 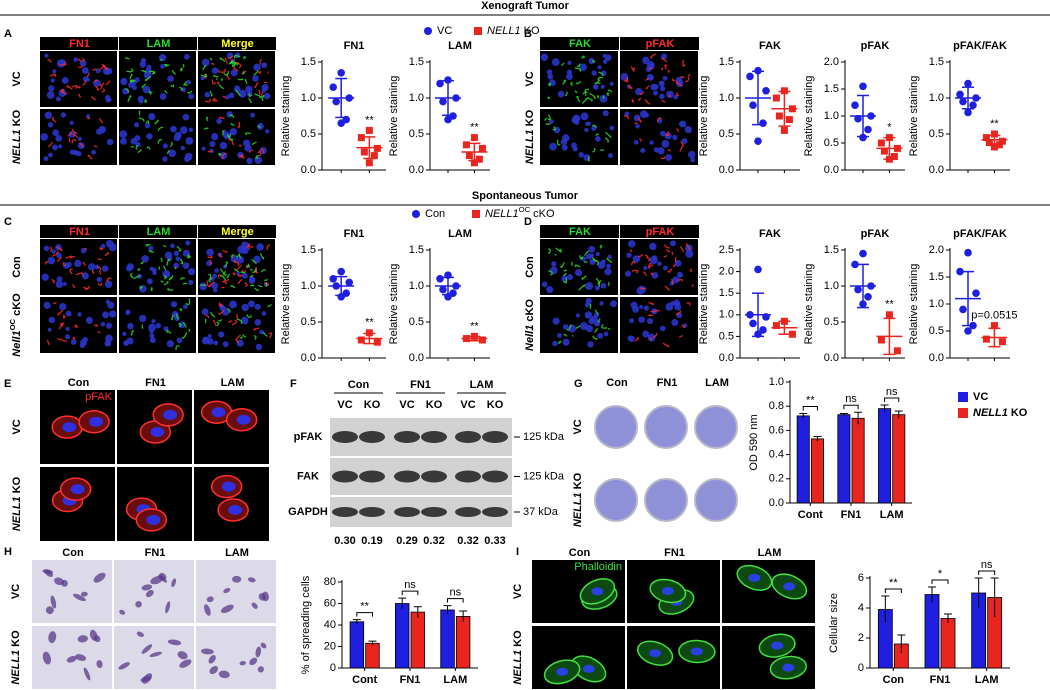 What do you see at coordinates (433, 541) in the screenshot?
I see `band-ratio: 0.32` at bounding box center [433, 541].